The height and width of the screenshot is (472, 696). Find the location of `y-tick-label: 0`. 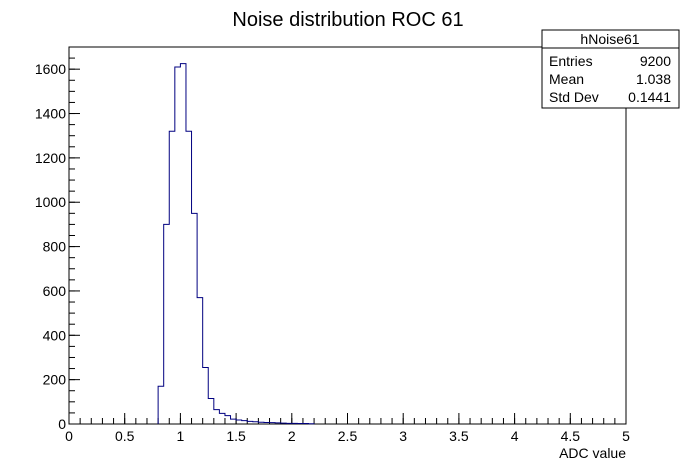

y-tick-label: 0 is located at coordinates (62, 424).